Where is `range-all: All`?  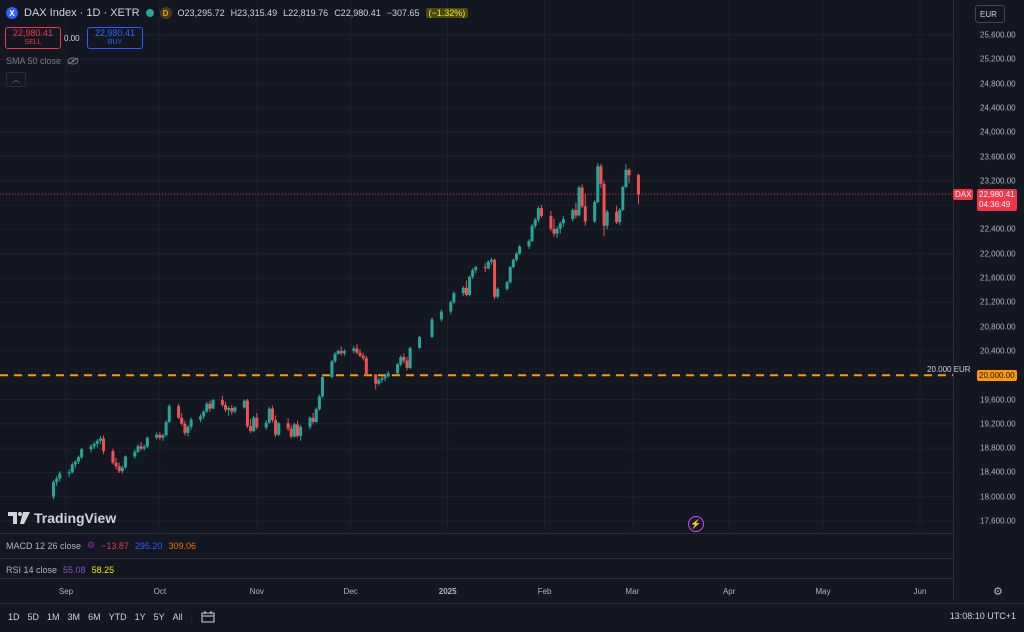 range-all: All is located at coordinates (177, 617).